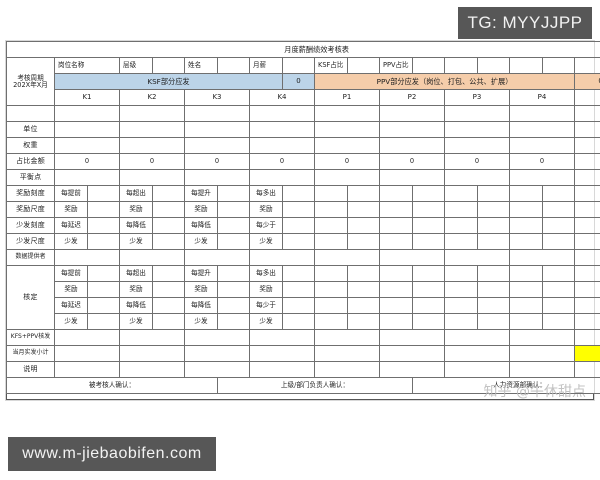  I want to click on approval-3-p1-val, so click(363, 305).